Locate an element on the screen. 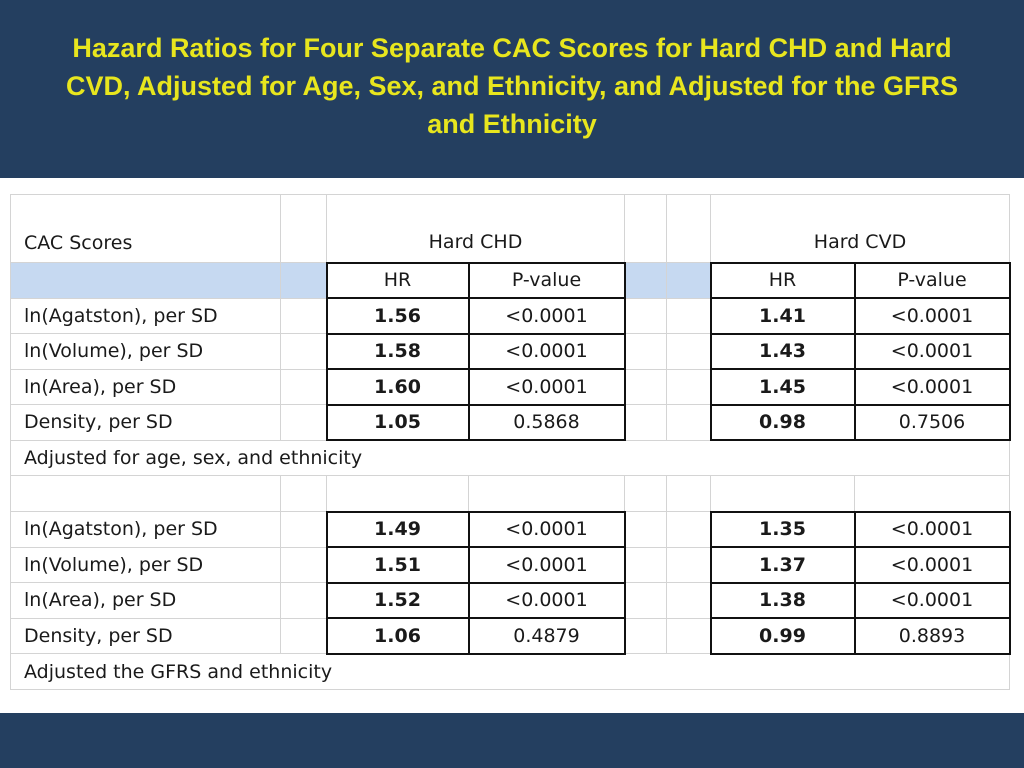 The width and height of the screenshot is (1024, 768). table-row: Density, per SD 1.06 0.4879 0.99 0.8893 is located at coordinates (510, 636).